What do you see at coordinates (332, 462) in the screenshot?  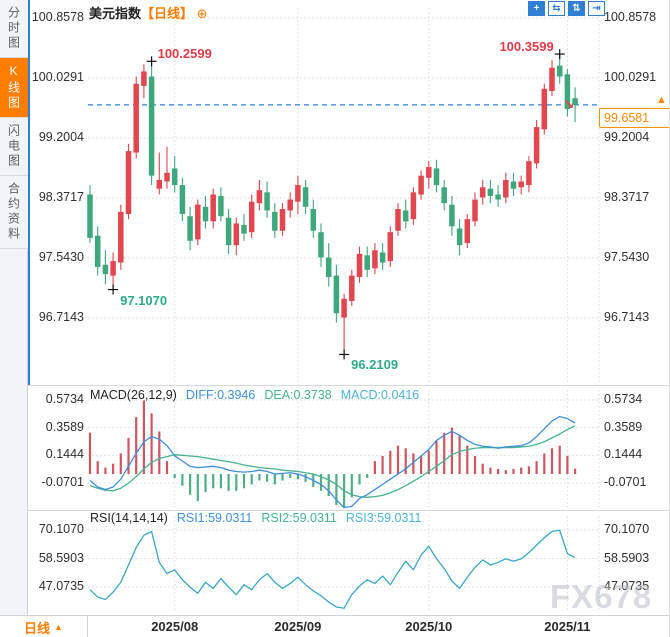 I see `macd-diff-line` at bounding box center [332, 462].